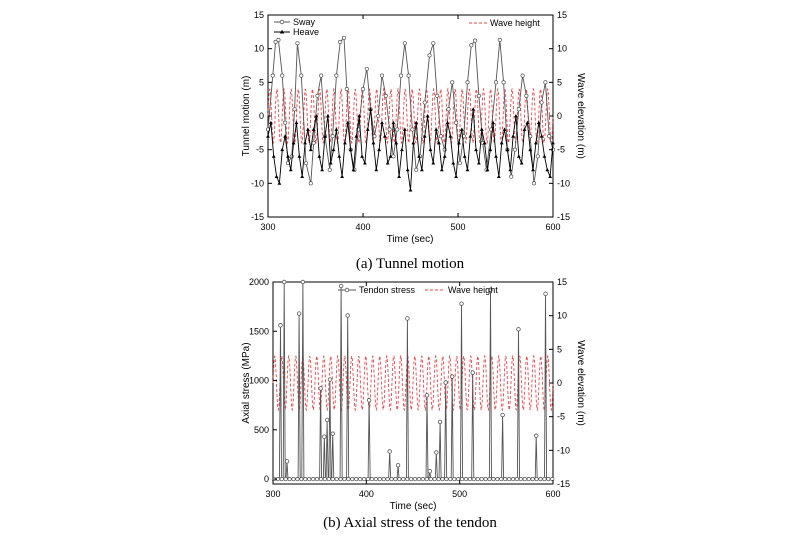 The image size is (800, 541). What do you see at coordinates (261, 430) in the screenshot?
I see `y-tick-label: 500` at bounding box center [261, 430].